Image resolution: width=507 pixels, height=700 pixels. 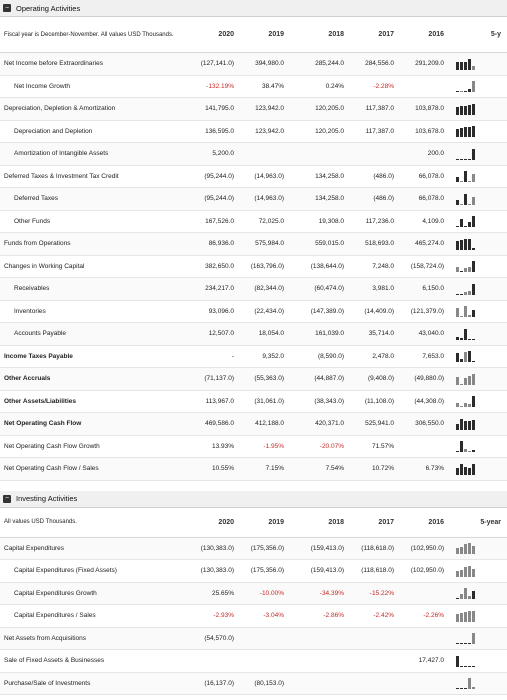 What do you see at coordinates (431, 334) in the screenshot?
I see `row-value: 43,040.0` at bounding box center [431, 334].